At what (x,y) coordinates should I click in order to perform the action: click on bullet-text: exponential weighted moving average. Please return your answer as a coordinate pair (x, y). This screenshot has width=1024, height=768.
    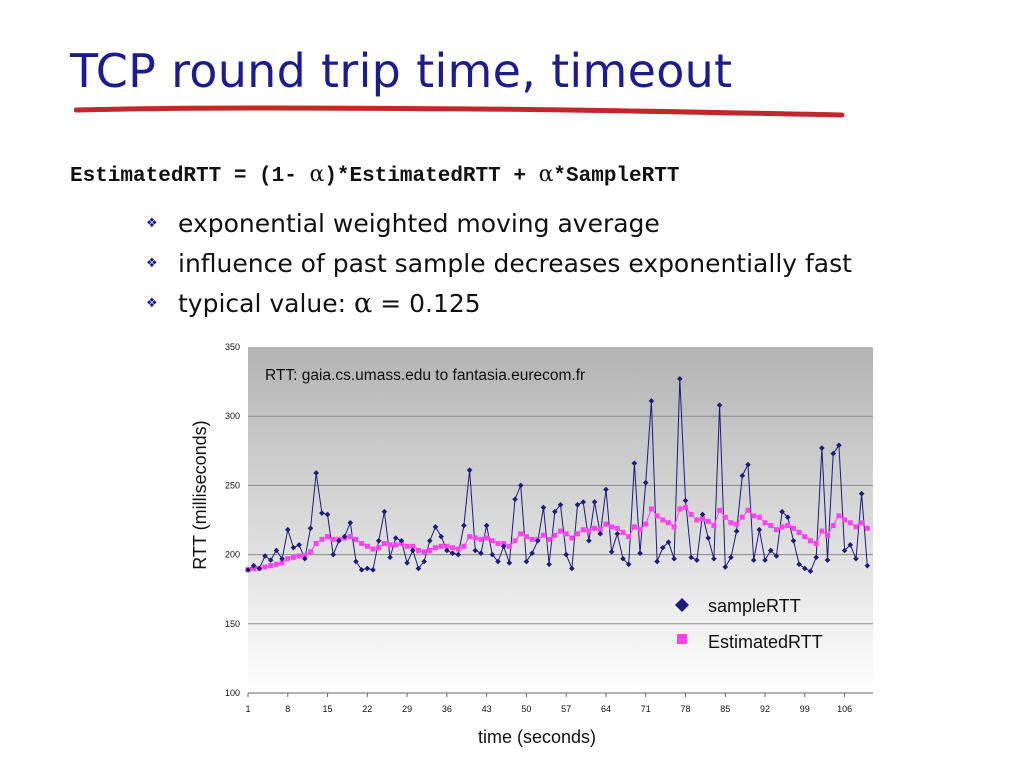
    Looking at the image, I should click on (419, 223).